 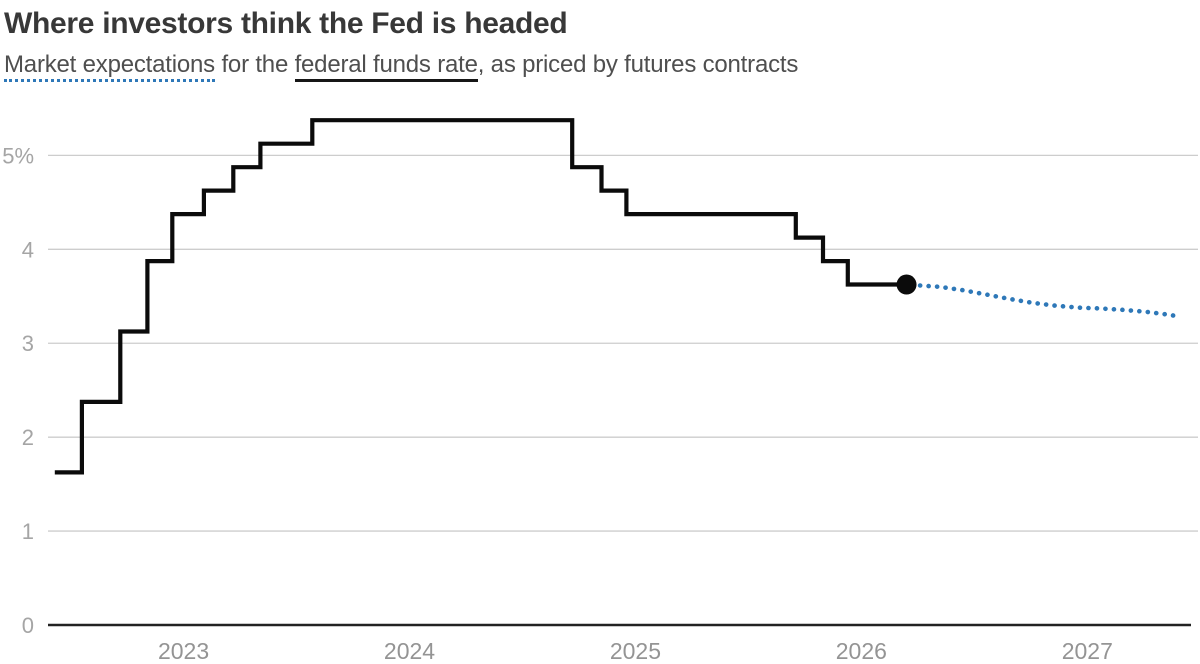 I want to click on subtitle-market-expectations-underlined: Market expectations, so click(x=109, y=66).